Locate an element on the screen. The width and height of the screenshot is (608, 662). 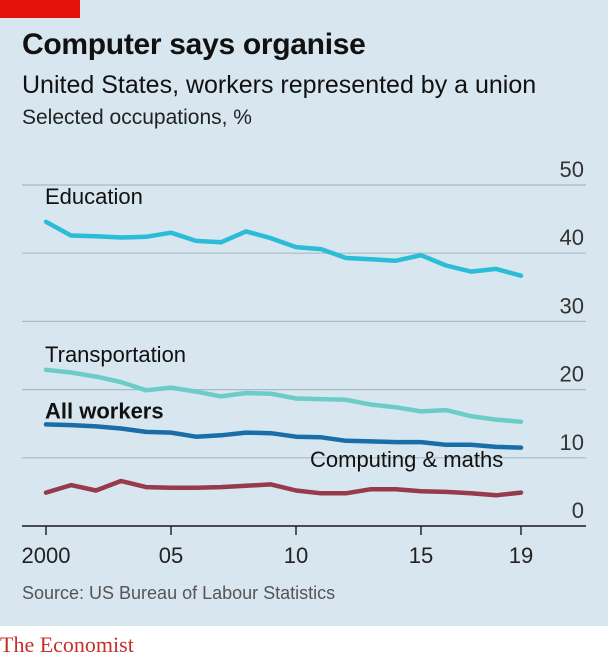
x-tick-label: 2000 is located at coordinates (46, 555).